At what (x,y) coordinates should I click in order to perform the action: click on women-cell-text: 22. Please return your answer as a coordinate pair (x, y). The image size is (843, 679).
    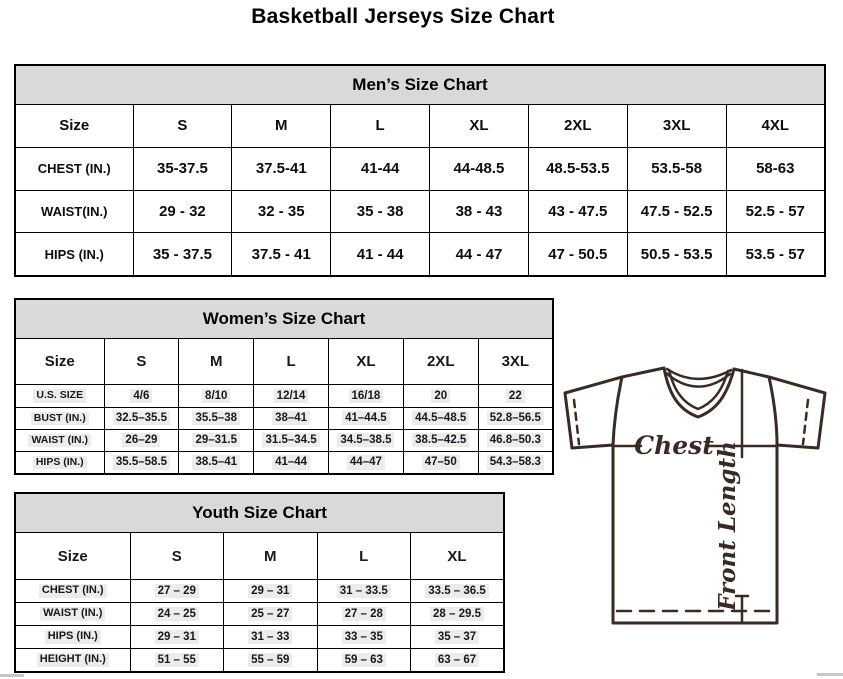
    Looking at the image, I should click on (515, 396).